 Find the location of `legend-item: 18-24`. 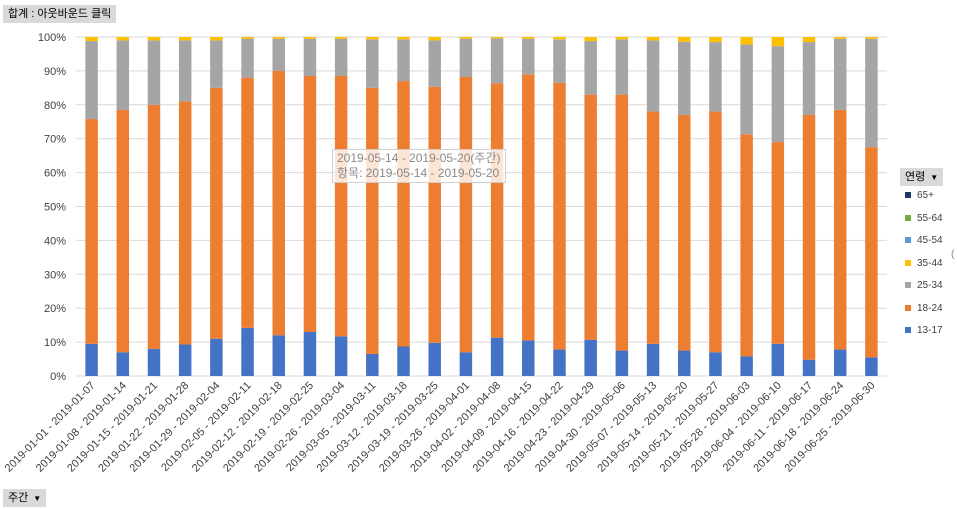

legend-item: 18-24 is located at coordinates (924, 309).